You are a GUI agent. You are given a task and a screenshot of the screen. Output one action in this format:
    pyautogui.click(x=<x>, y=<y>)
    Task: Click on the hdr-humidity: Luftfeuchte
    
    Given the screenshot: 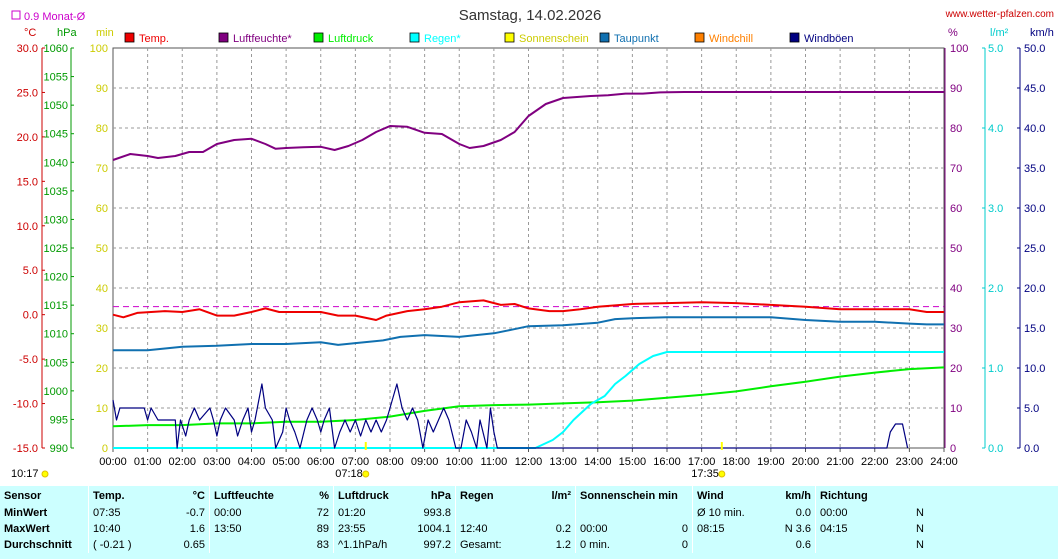 What is the action you would take?
    pyautogui.click(x=253, y=495)
    